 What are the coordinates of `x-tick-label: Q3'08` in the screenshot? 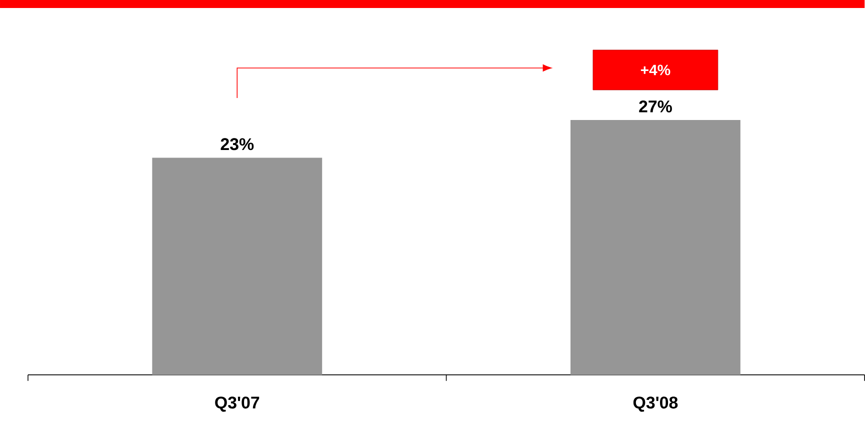 It's located at (655, 404).